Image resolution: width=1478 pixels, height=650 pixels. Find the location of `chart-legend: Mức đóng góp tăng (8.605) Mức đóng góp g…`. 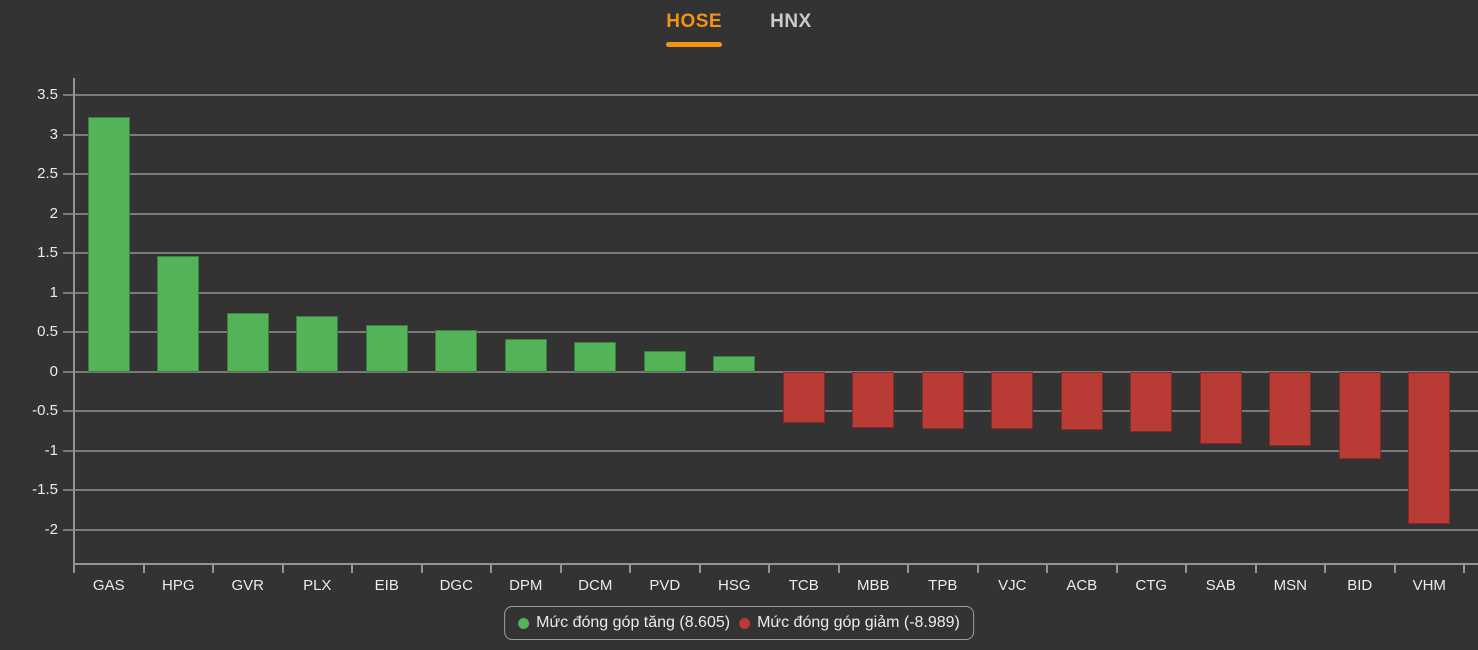

chart-legend: Mức đóng góp tăng (8.605) Mức đóng góp g… is located at coordinates (739, 623).